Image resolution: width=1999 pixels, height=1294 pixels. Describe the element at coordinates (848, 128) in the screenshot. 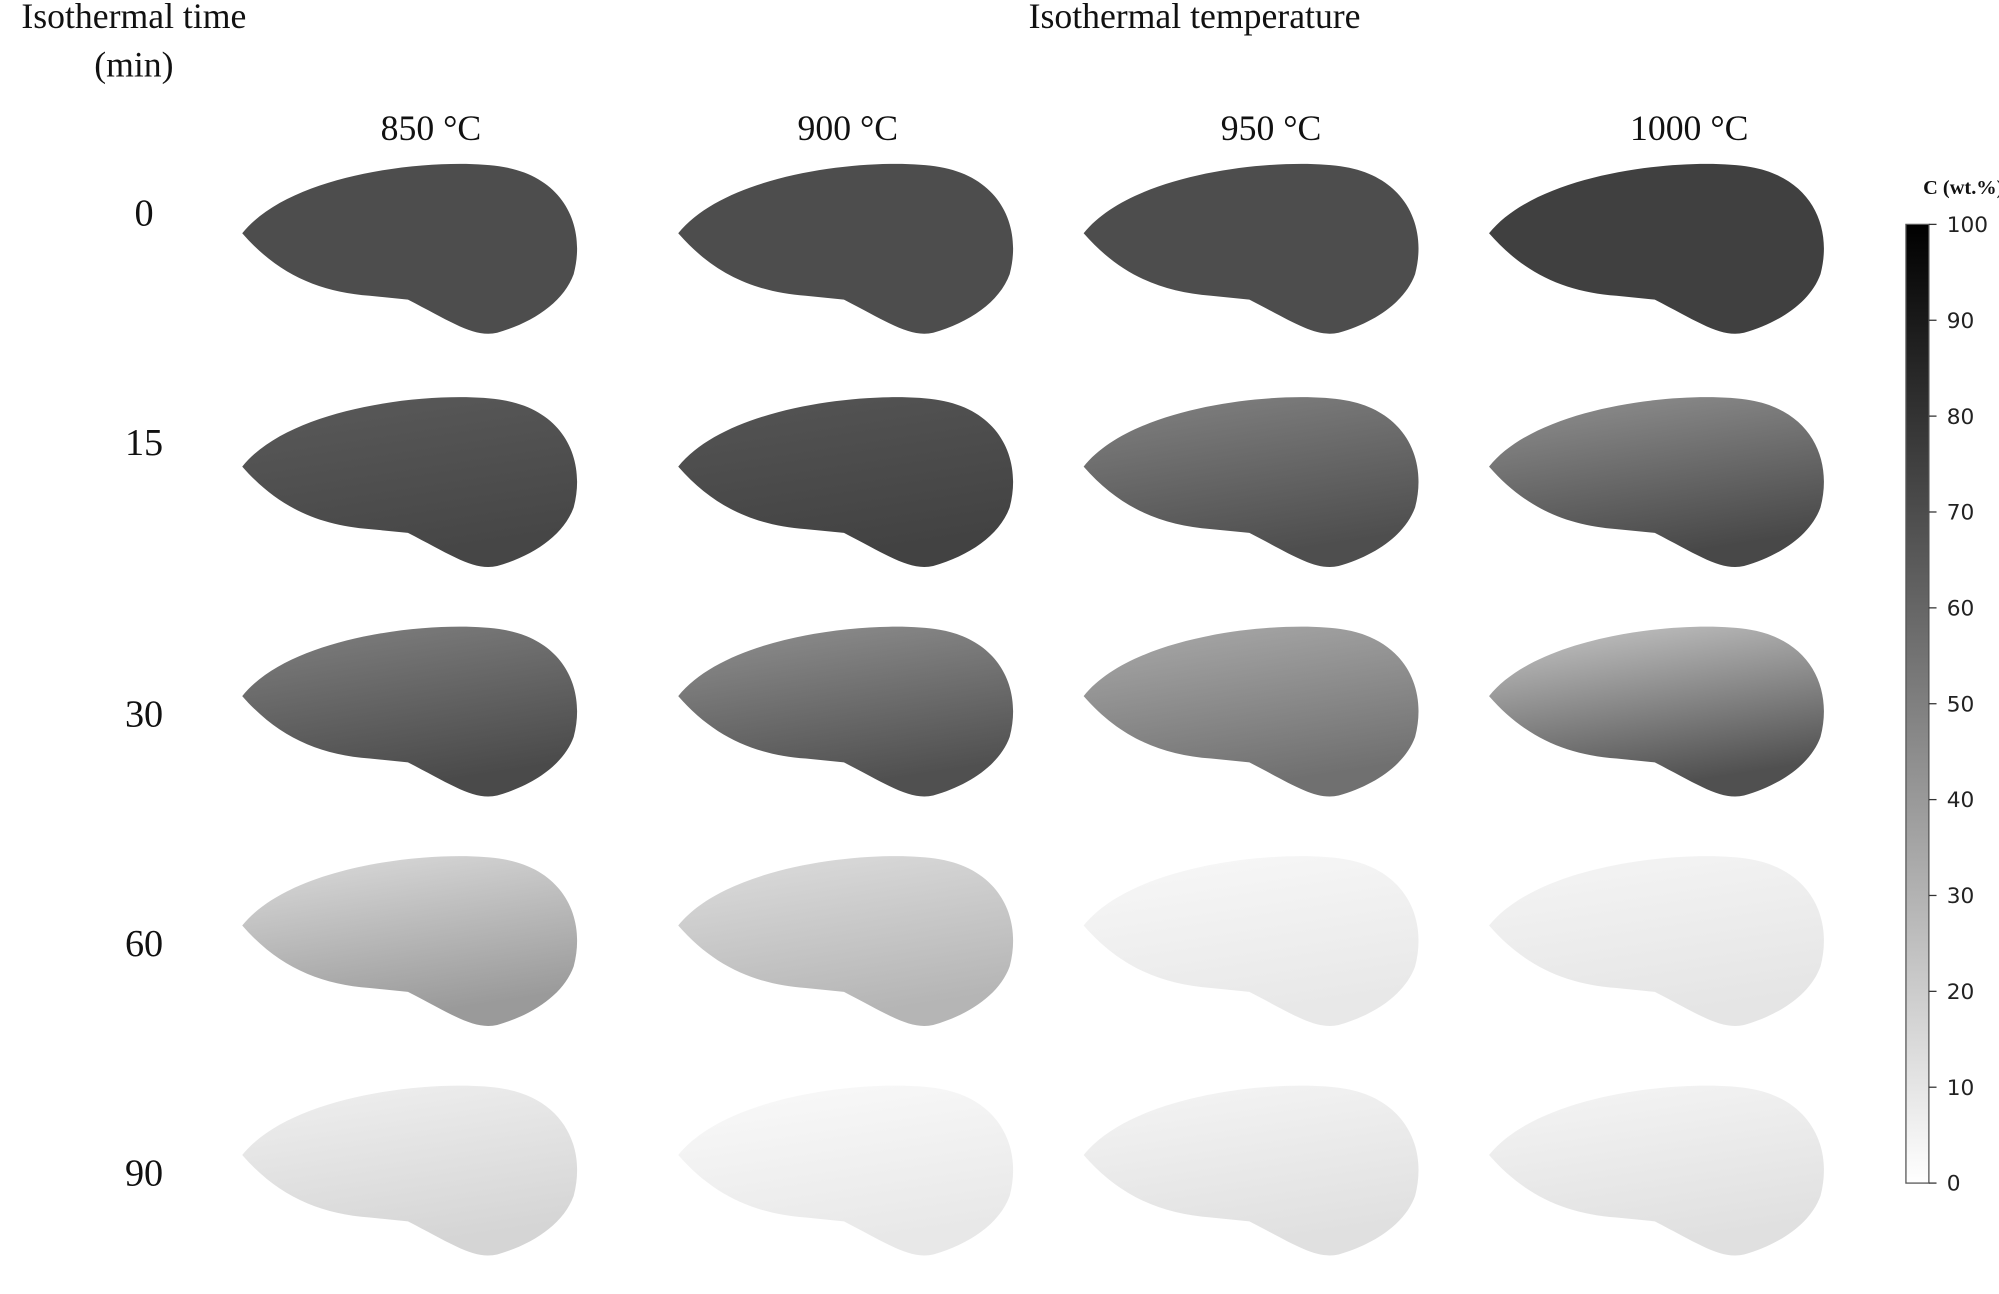

I see `column-label: 900 °C` at that location.